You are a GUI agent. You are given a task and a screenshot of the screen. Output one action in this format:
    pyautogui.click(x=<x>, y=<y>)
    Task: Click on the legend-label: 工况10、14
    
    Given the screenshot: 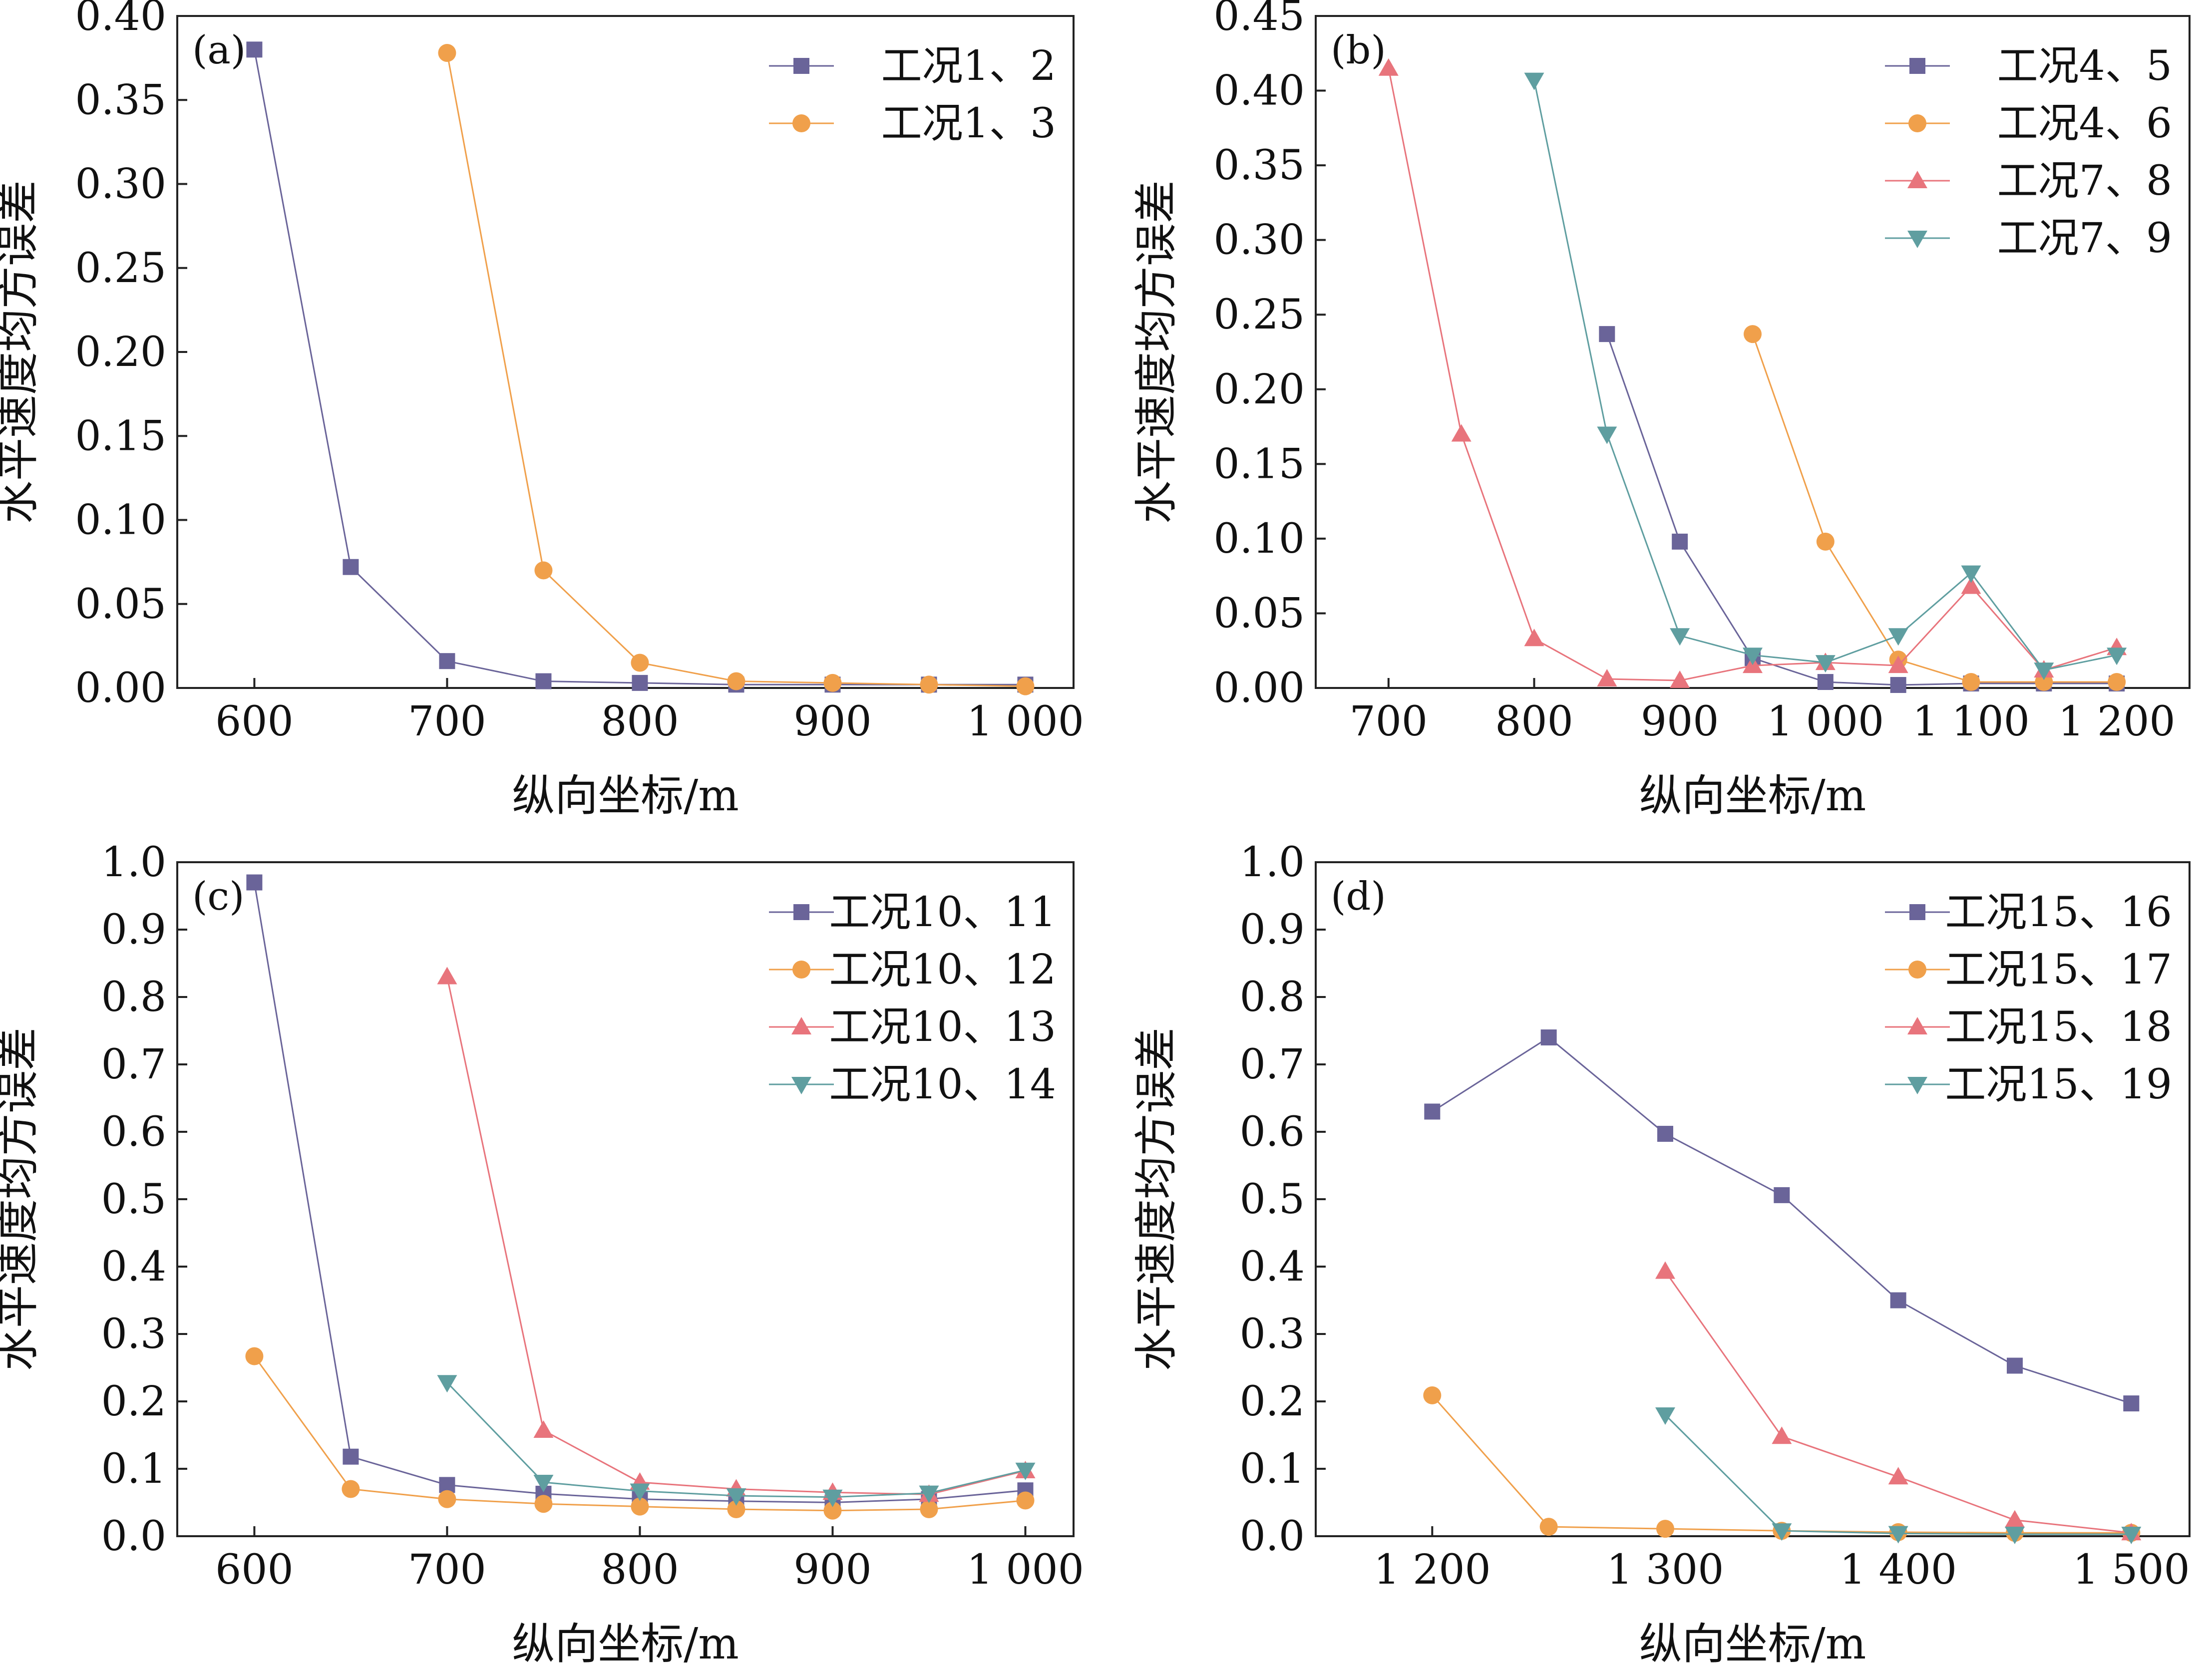 What is the action you would take?
    pyautogui.click(x=942, y=1084)
    